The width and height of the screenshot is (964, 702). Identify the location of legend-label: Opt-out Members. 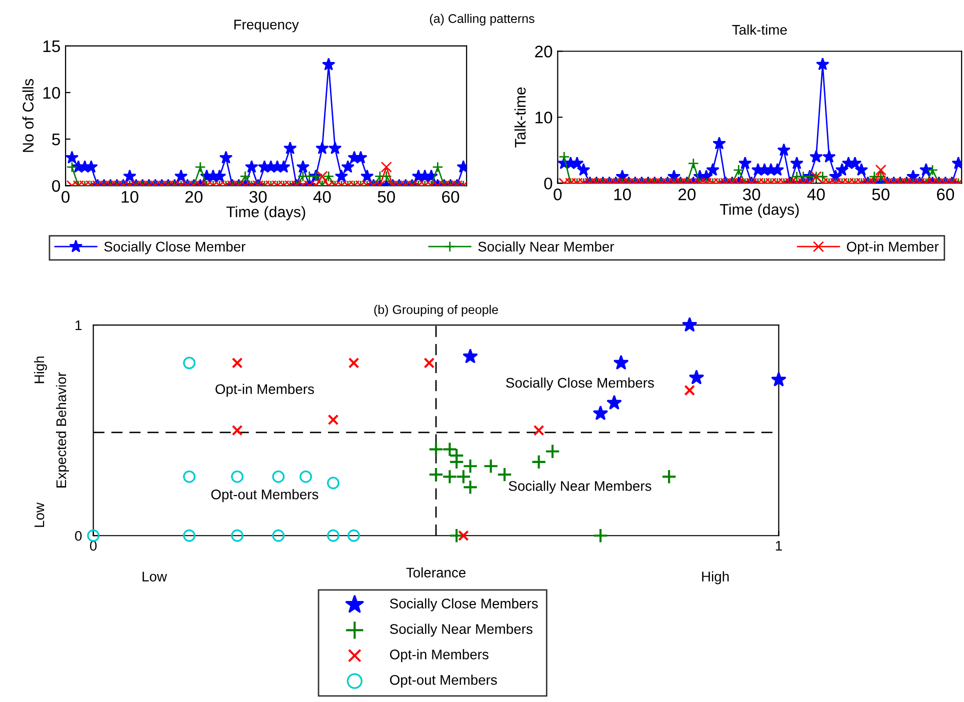
(443, 681).